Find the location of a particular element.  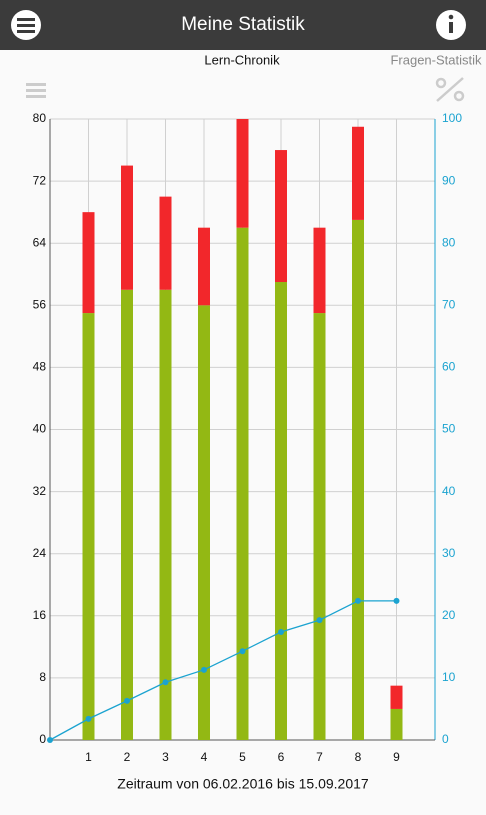

y2-tick-label: 0 is located at coordinates (445, 739).